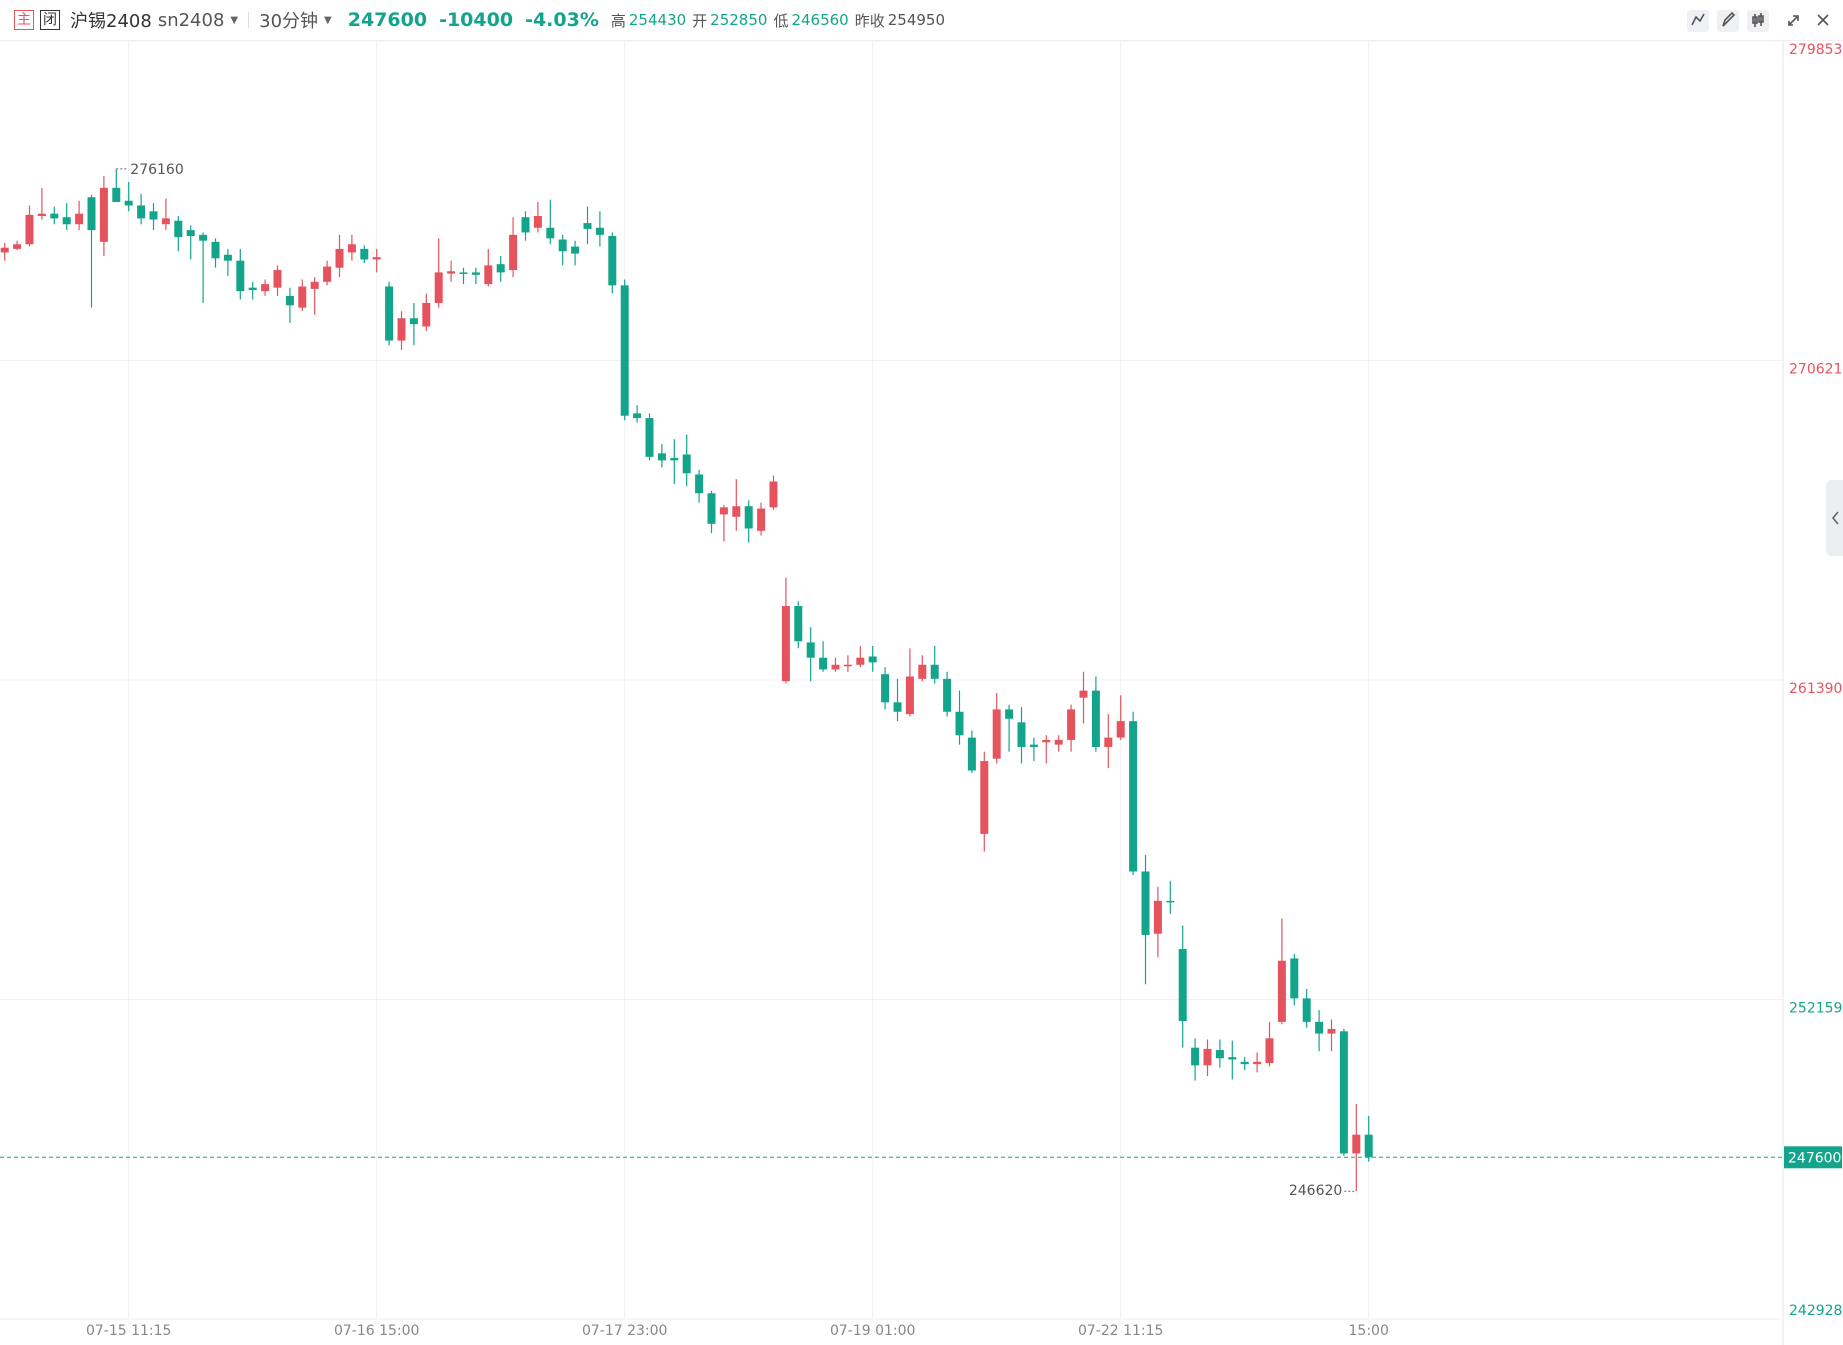 This screenshot has height=1345, width=1843. I want to click on y-tick-label: 261390, so click(1815, 689).